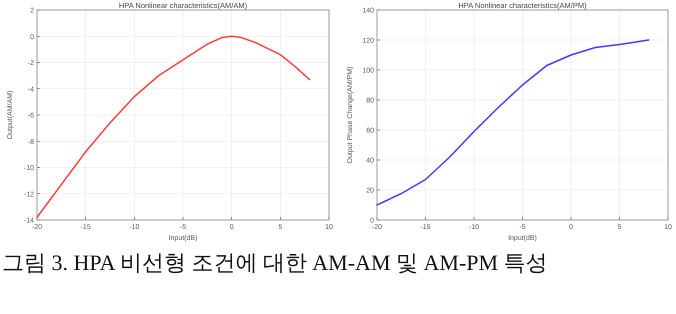 Image resolution: width=676 pixels, height=314 pixels. I want to click on caption: 그림 3. HPA 비선형 조건에 대한 AM-AM 및 AM-PM 특성, so click(275, 263).